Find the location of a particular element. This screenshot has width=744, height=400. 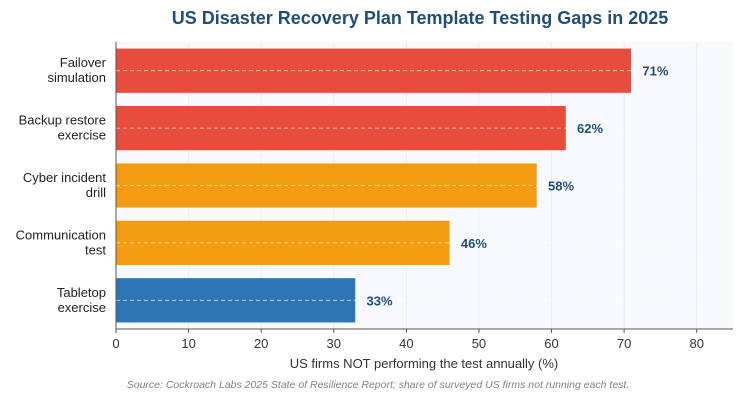

value-label-0: 71% is located at coordinates (655, 71).